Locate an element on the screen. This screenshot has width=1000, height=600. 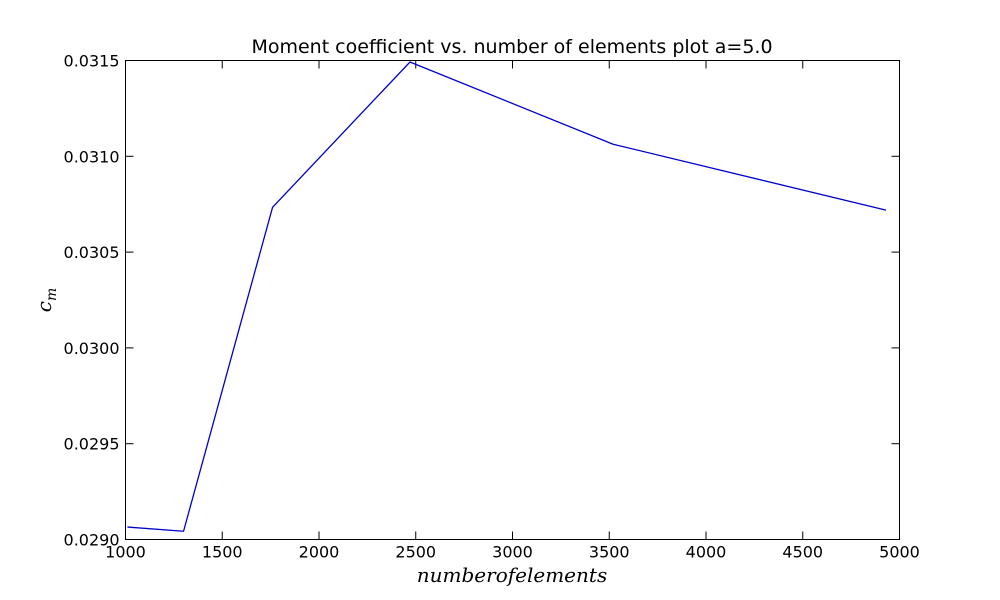
x-tick-label: 3000 is located at coordinates (512, 552).